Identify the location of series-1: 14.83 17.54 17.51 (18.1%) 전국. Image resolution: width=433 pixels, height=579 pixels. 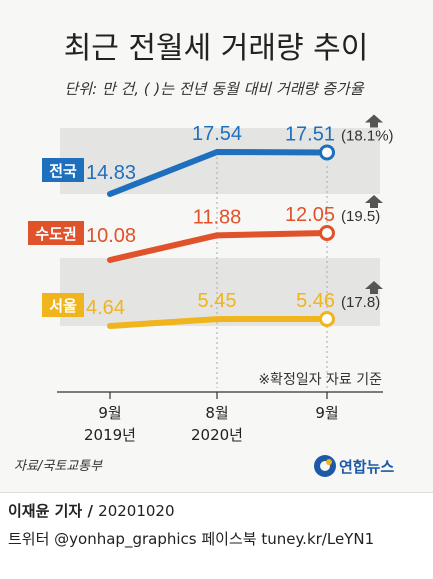
(218, 155).